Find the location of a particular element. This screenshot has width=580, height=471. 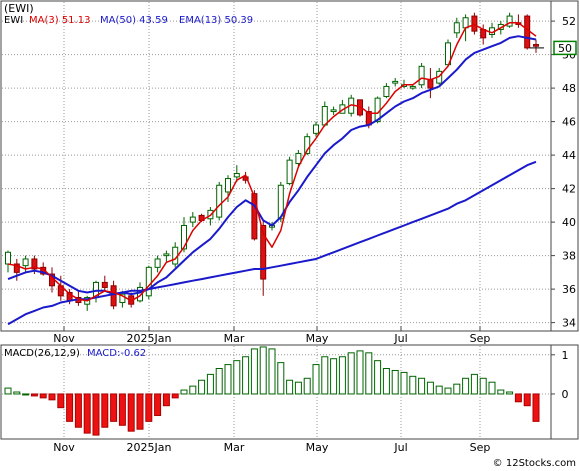

price-x-tick-label: May is located at coordinates (317, 338).